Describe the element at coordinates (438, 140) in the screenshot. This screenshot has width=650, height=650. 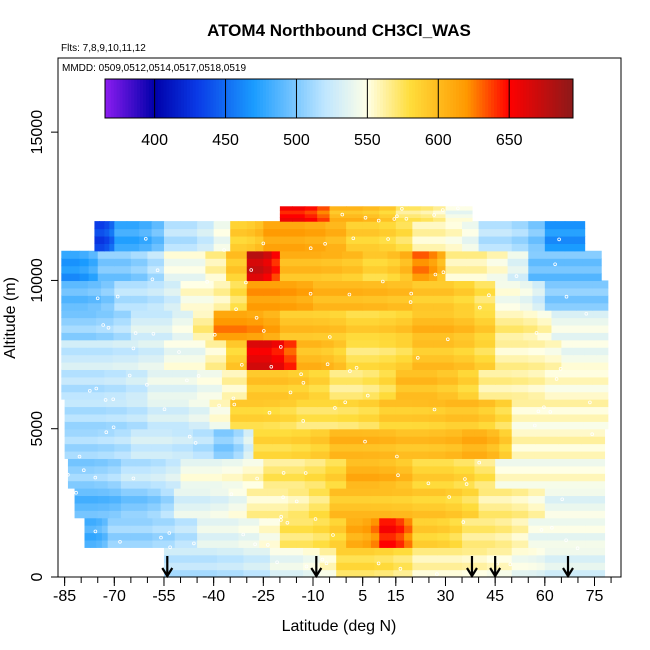
I see `colorbar-tick-label: 600` at that location.